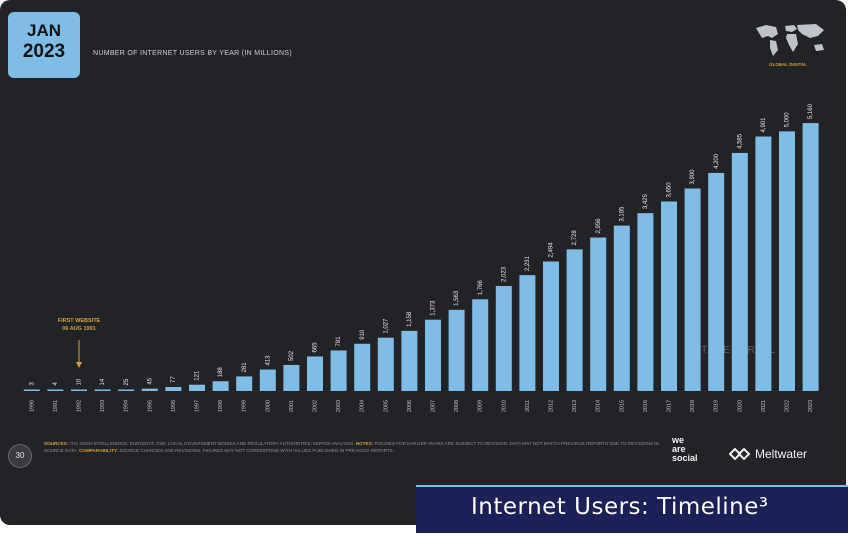 The image size is (856, 538). Describe the element at coordinates (740, 141) in the screenshot. I see `data-label-2020: 4,585` at that location.